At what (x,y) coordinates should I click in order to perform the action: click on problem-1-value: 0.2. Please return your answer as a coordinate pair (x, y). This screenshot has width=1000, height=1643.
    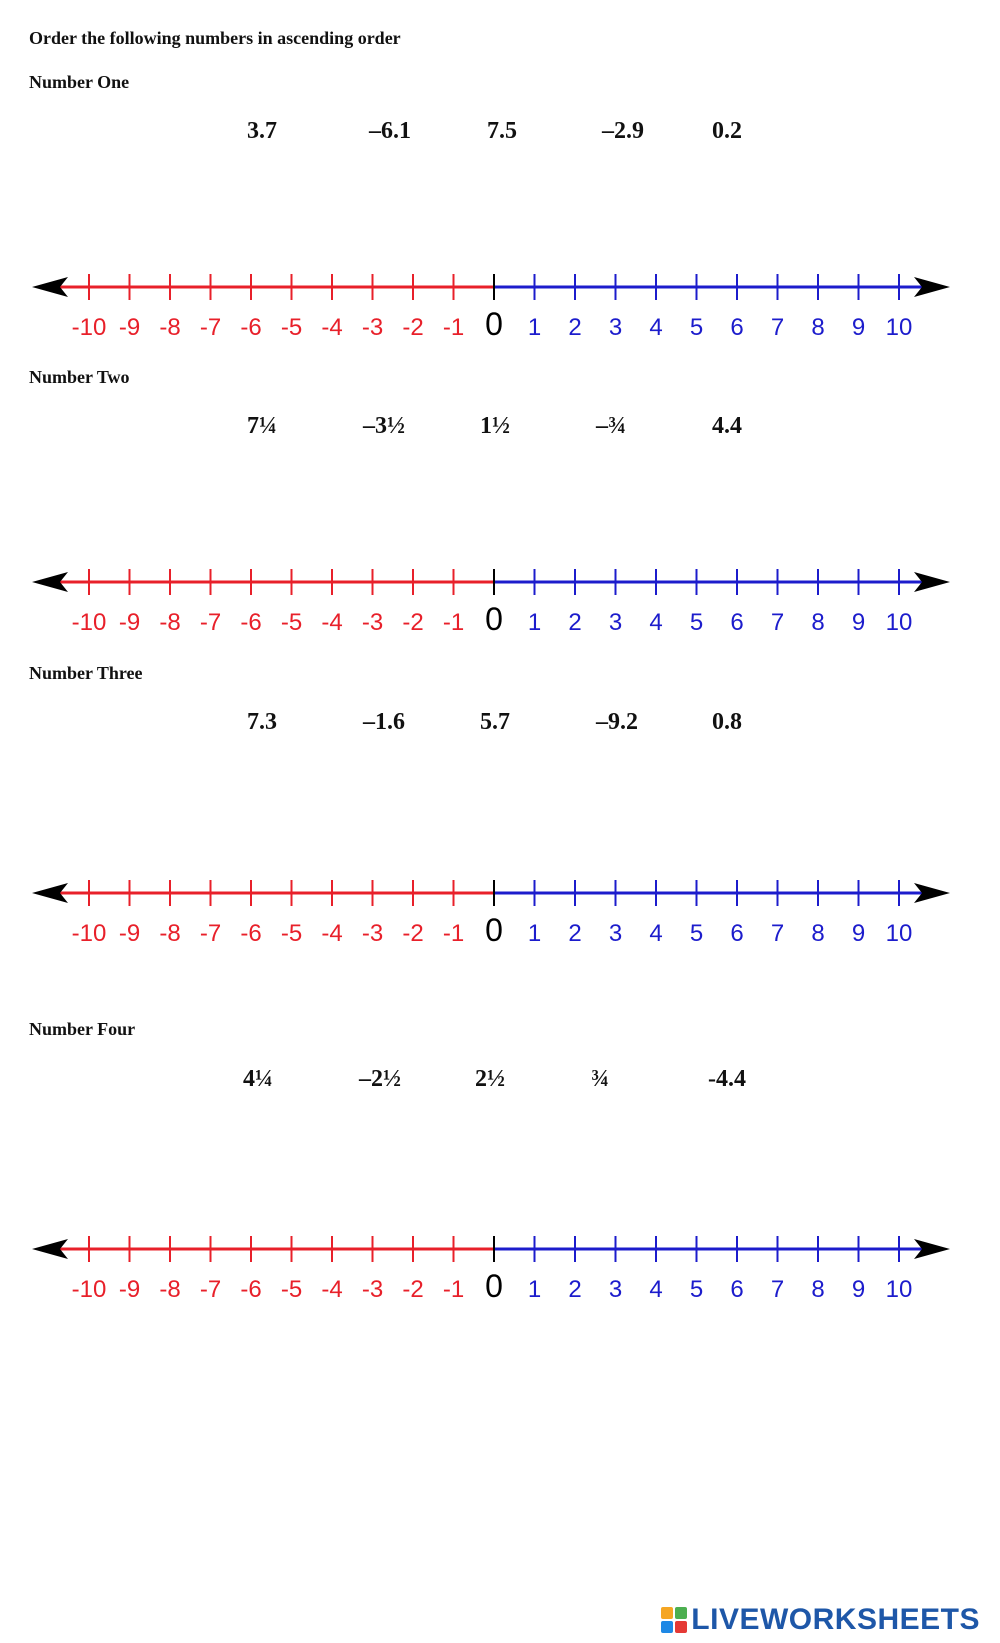
    Looking at the image, I should click on (727, 131).